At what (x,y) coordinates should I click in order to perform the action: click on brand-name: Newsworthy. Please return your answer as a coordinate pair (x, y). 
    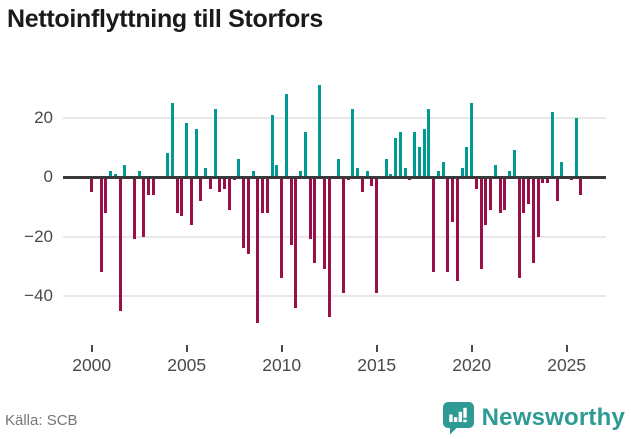
    Looking at the image, I should click on (553, 417).